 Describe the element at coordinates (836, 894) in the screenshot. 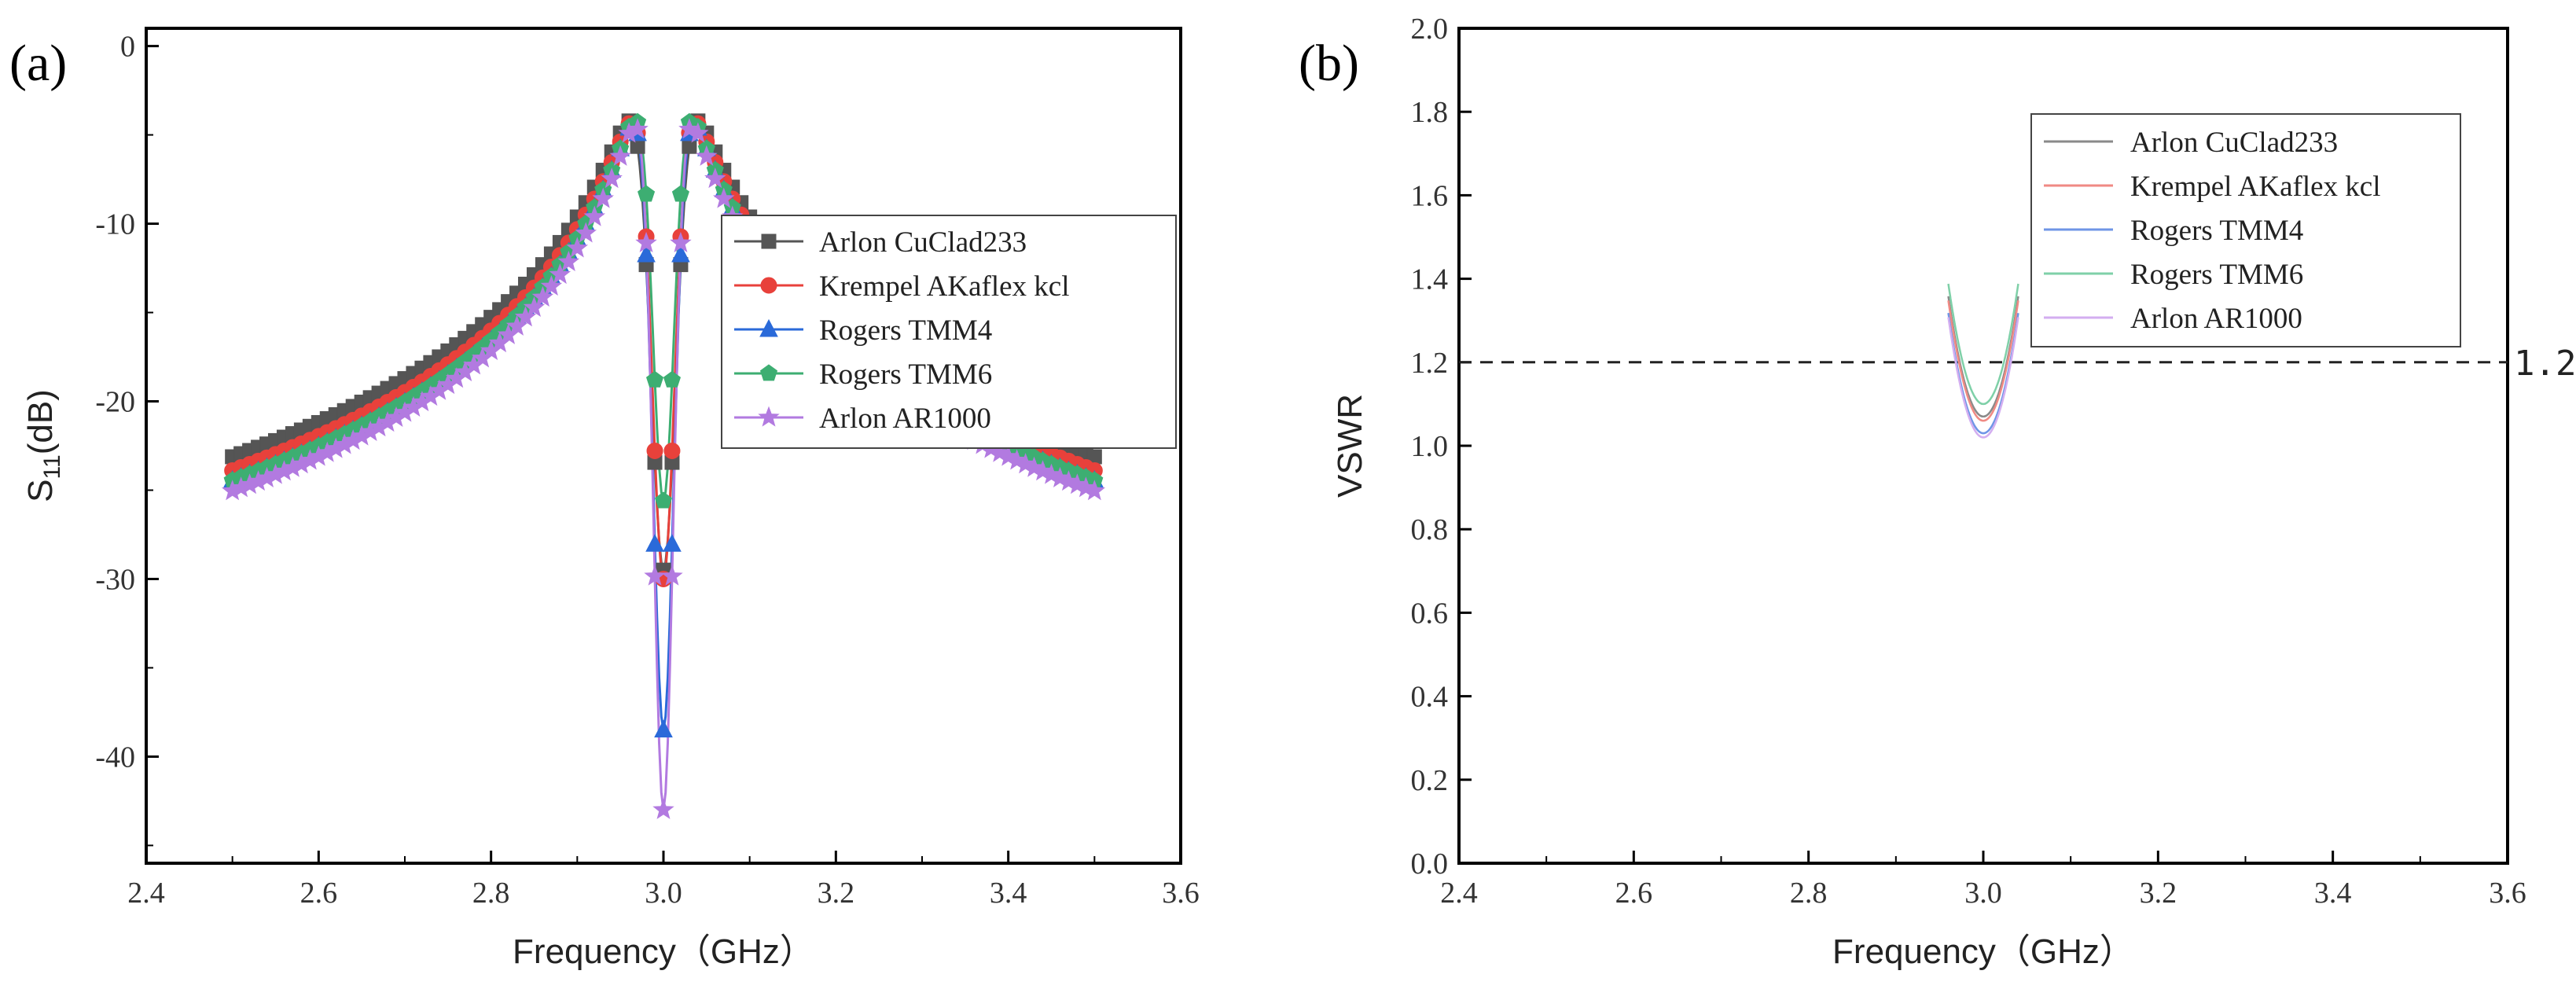

I see `panel-a-x-tick-label: 3.2` at that location.